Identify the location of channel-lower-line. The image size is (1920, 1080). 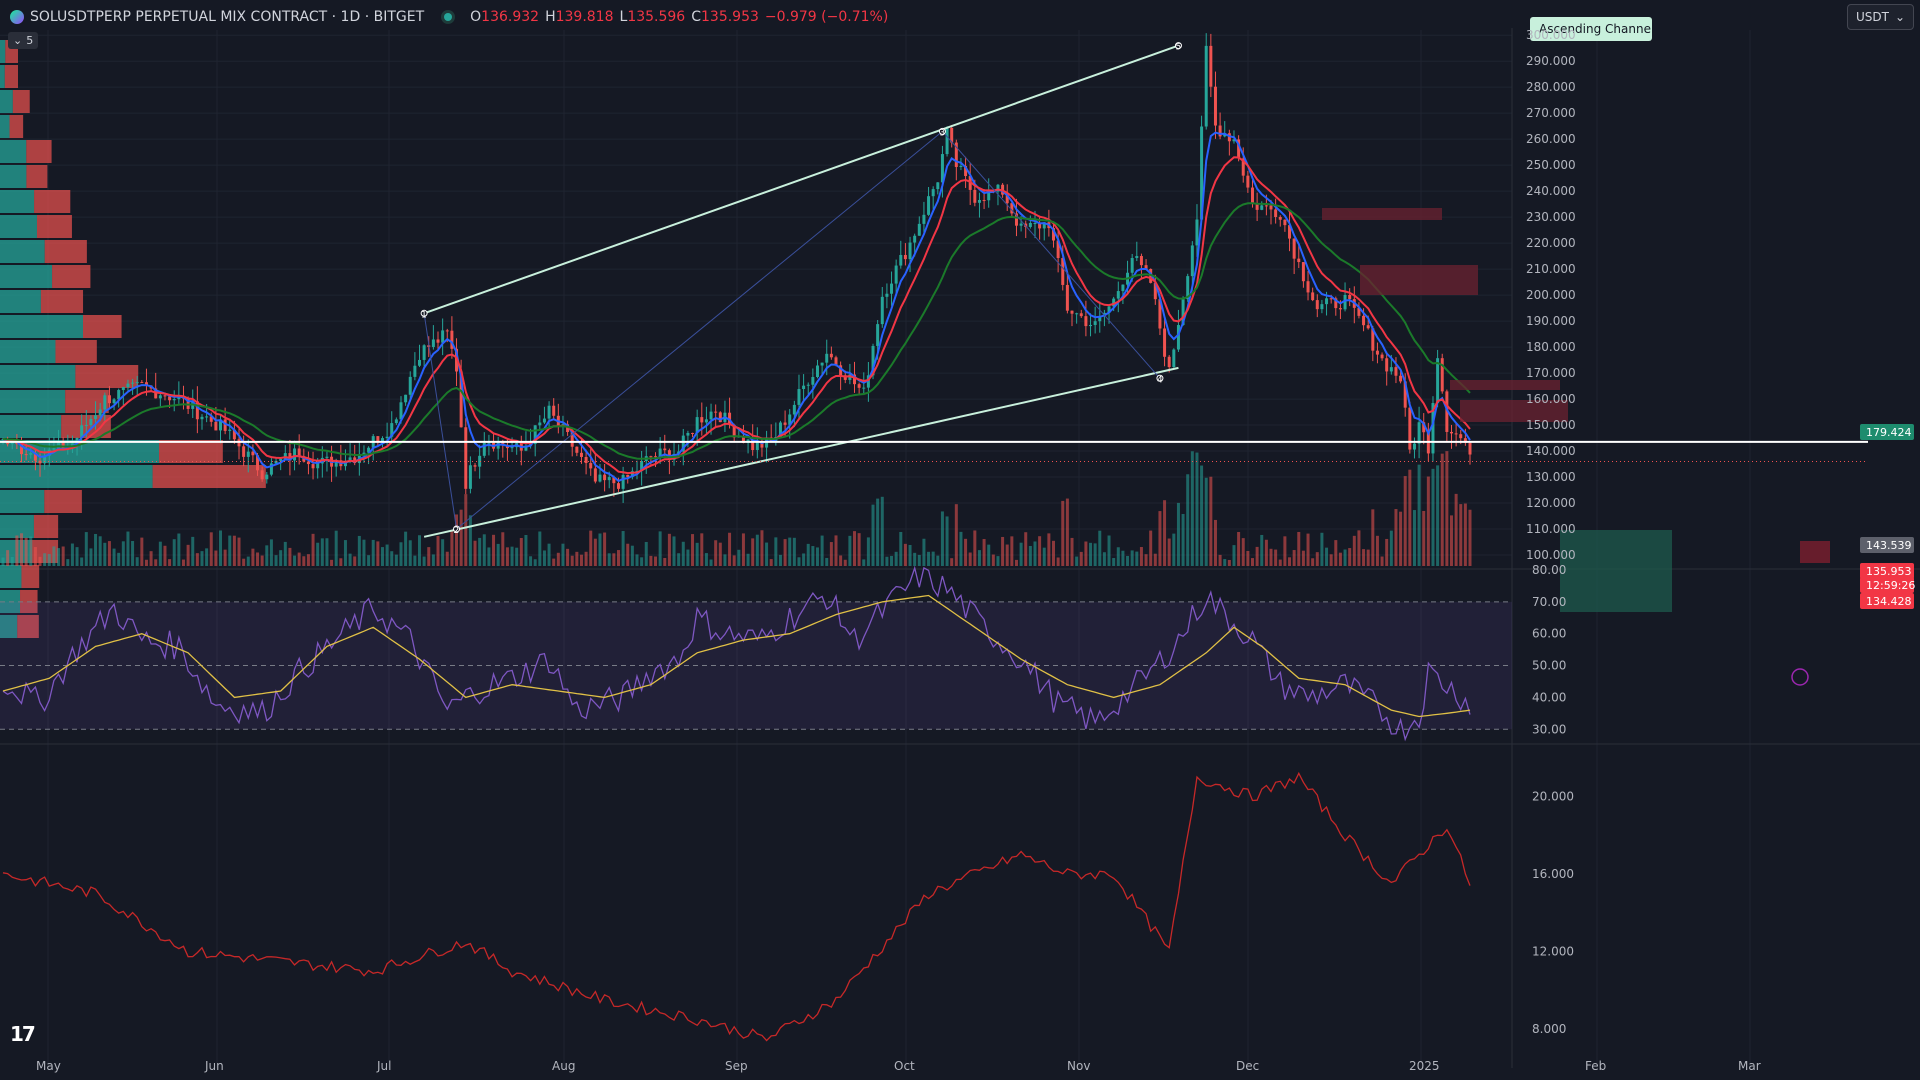
(801, 452).